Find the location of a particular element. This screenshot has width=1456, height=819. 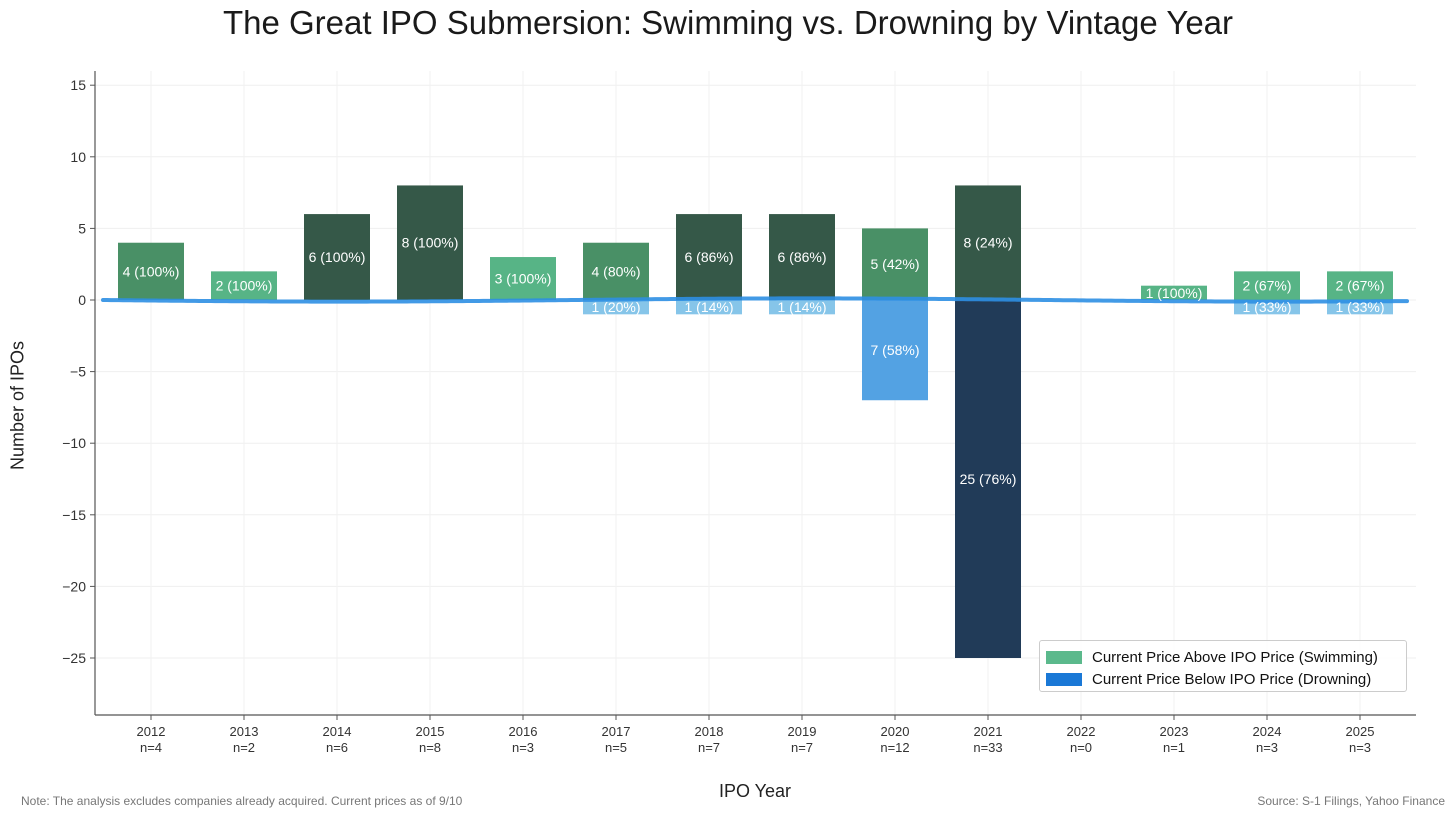

x-tick-label: 2020 is located at coordinates (895, 731).